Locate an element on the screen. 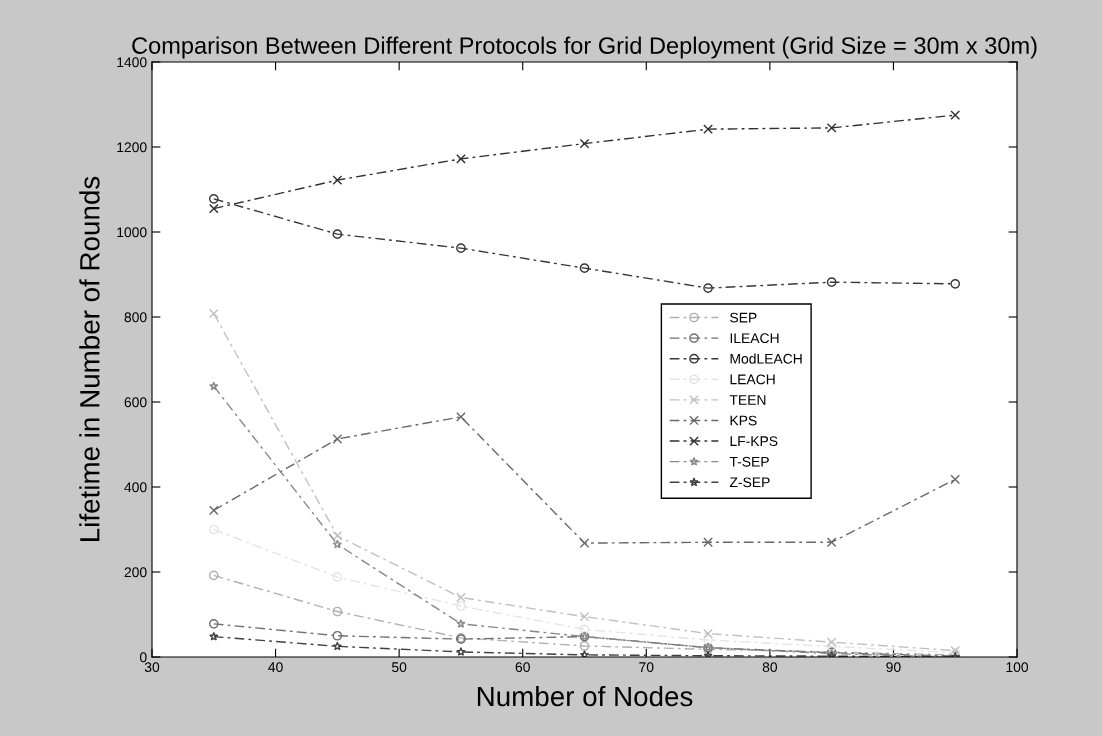  y-tick-label: 400 is located at coordinates (135, 487).